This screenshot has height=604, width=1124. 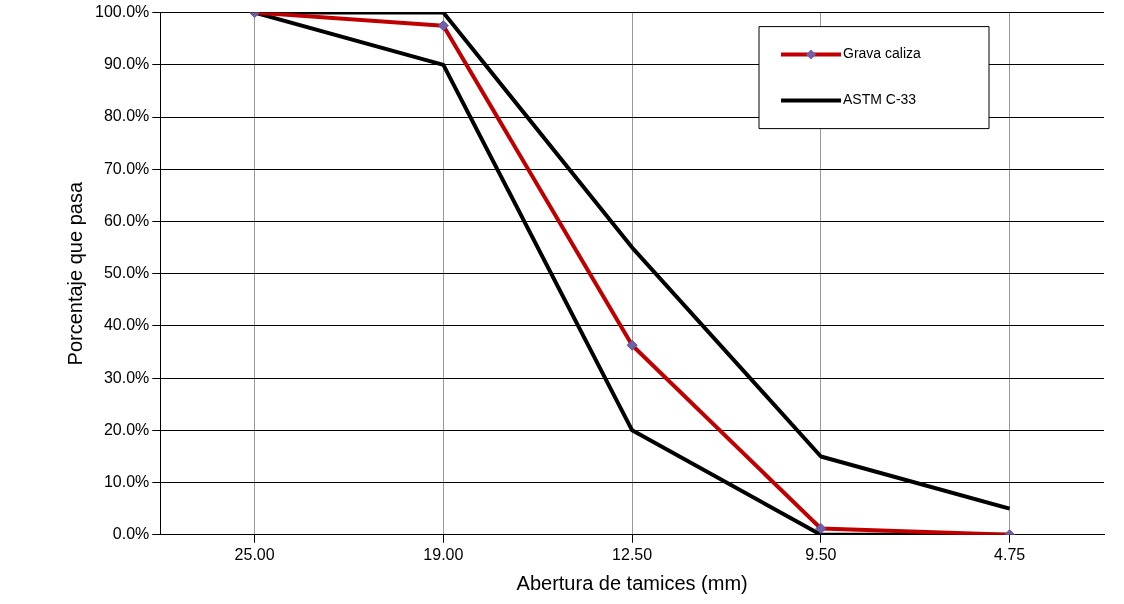 What do you see at coordinates (126, 481) in the screenshot?
I see `y-tick-label: 10.0%` at bounding box center [126, 481].